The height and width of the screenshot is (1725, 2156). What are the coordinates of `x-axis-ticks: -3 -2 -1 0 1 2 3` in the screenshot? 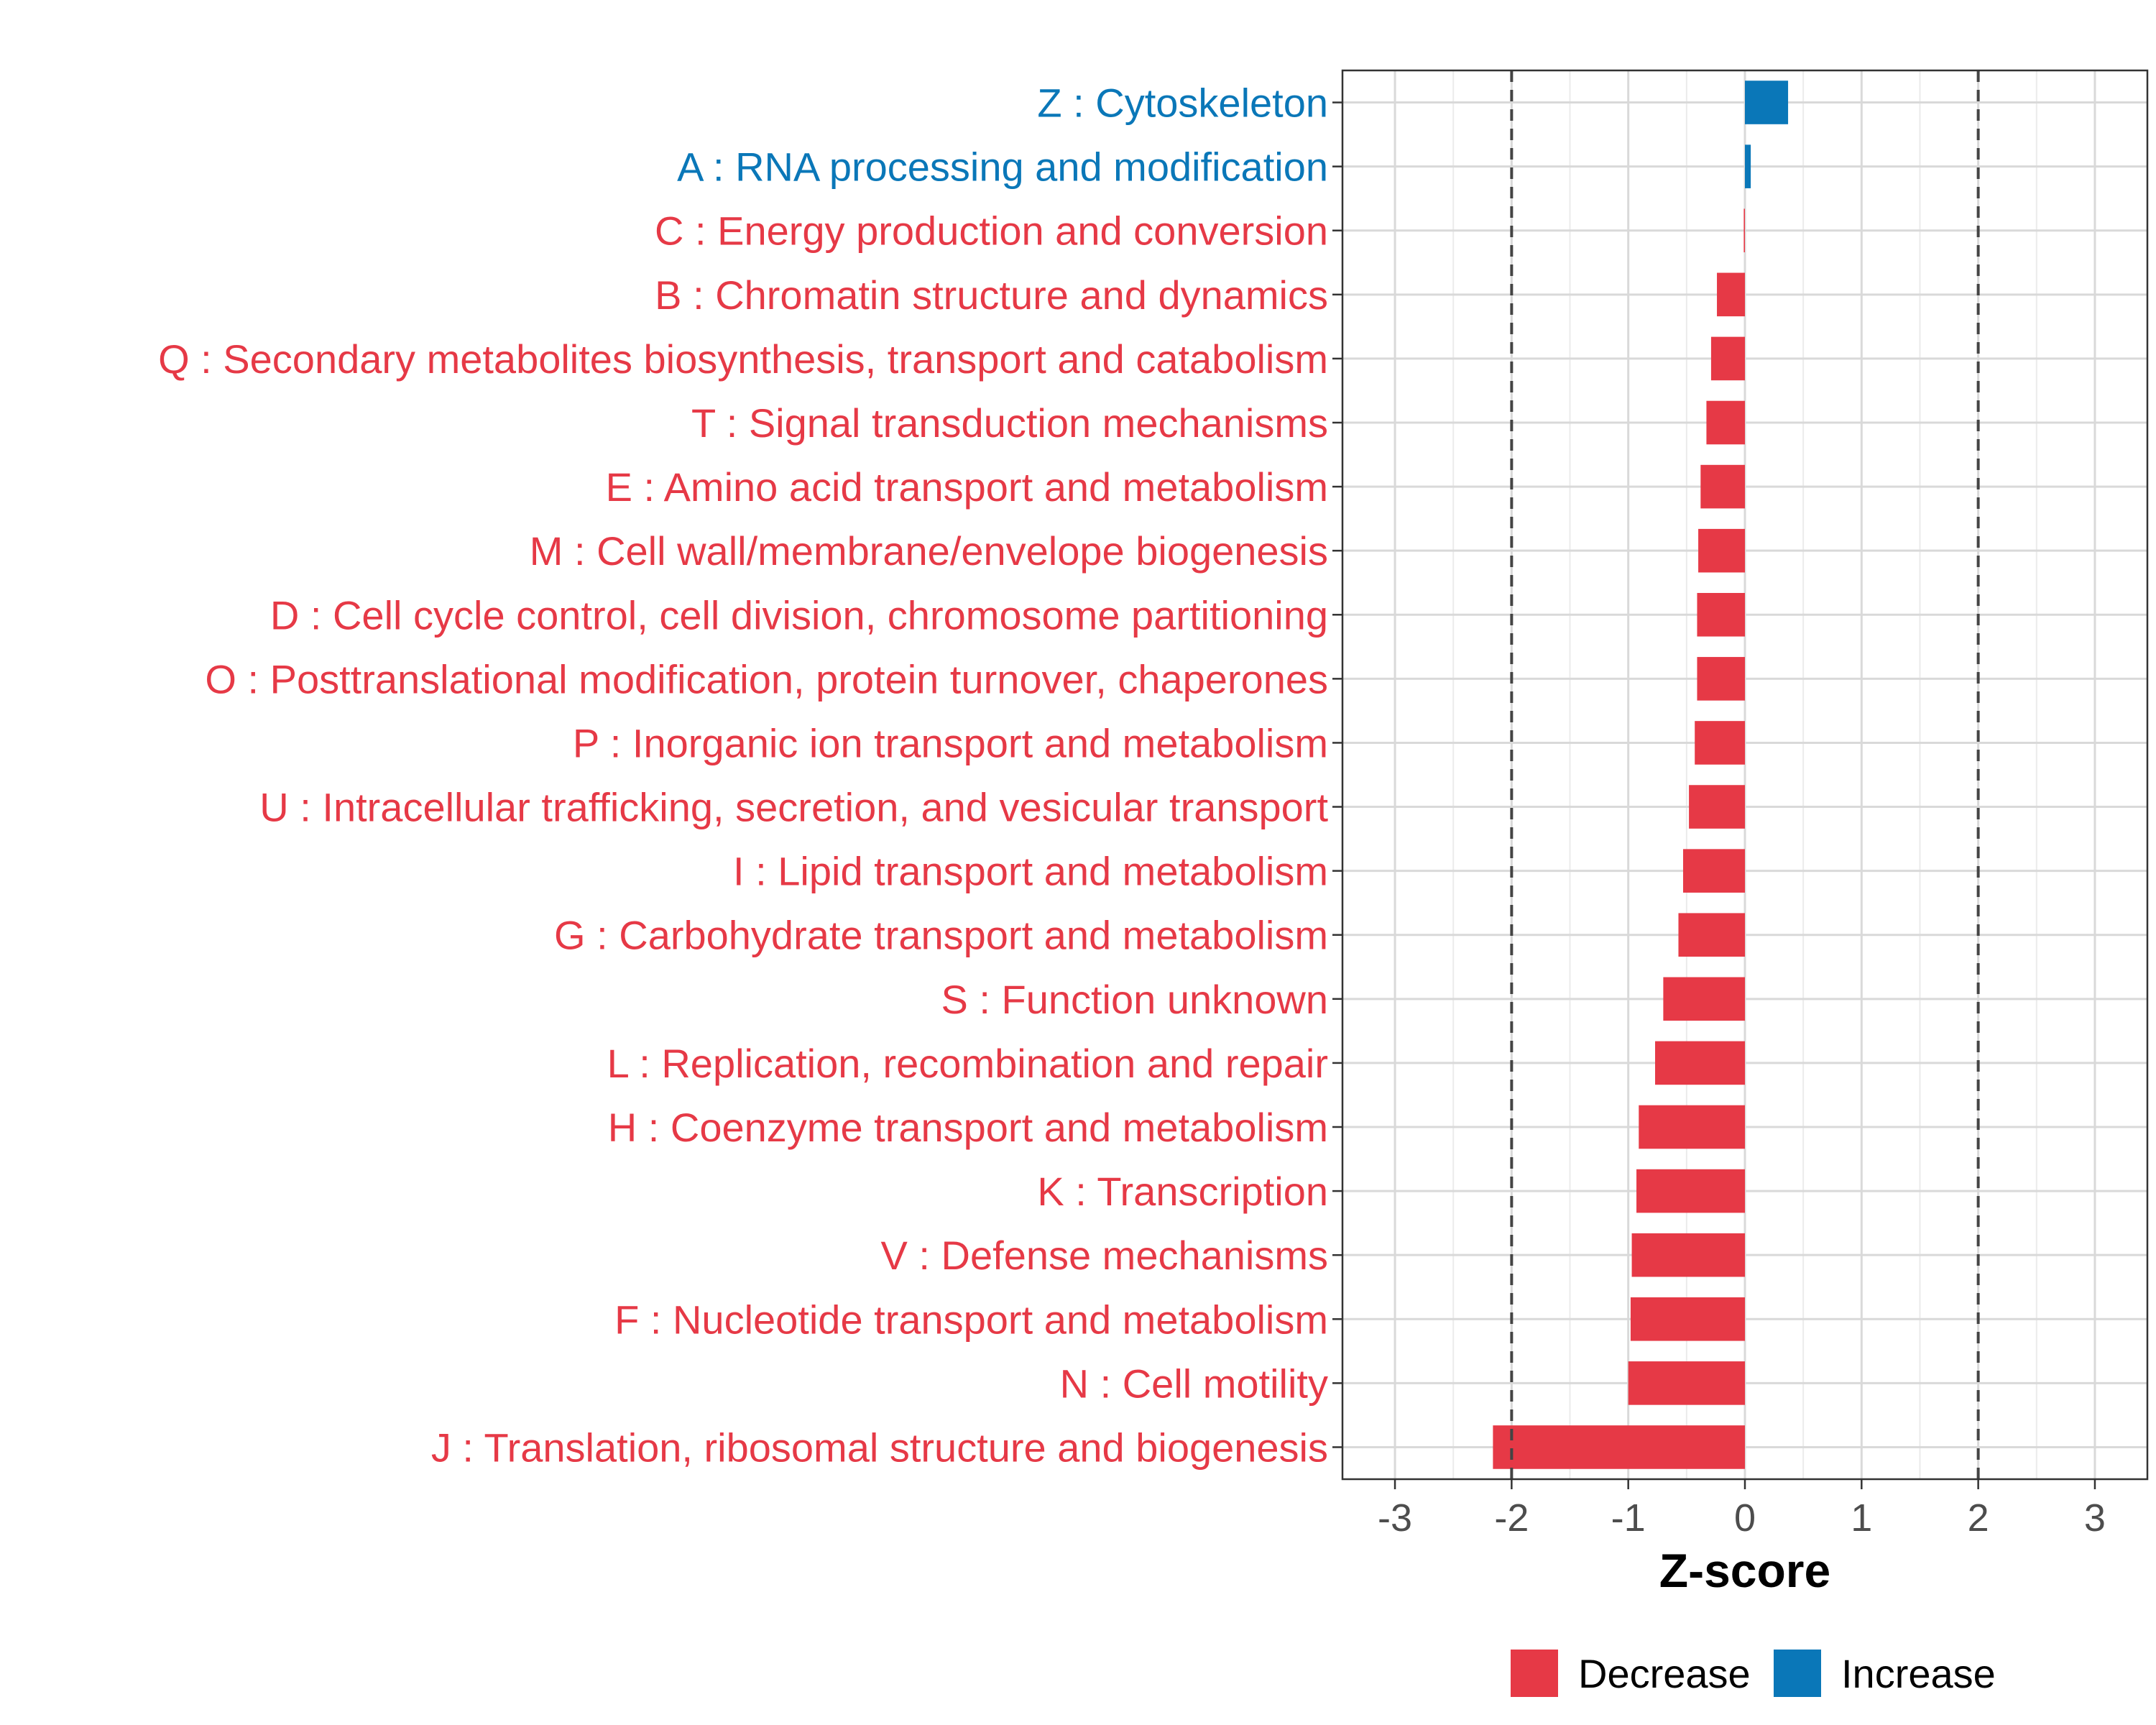 It's located at (1742, 1509).